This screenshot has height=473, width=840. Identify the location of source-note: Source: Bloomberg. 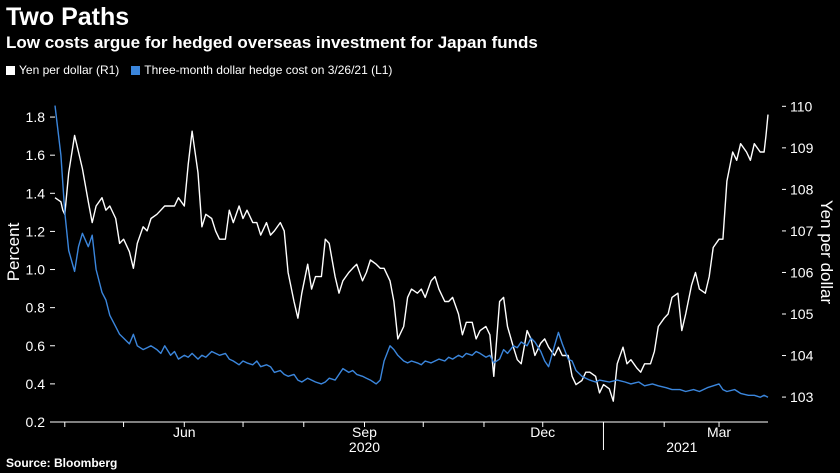
(62, 463).